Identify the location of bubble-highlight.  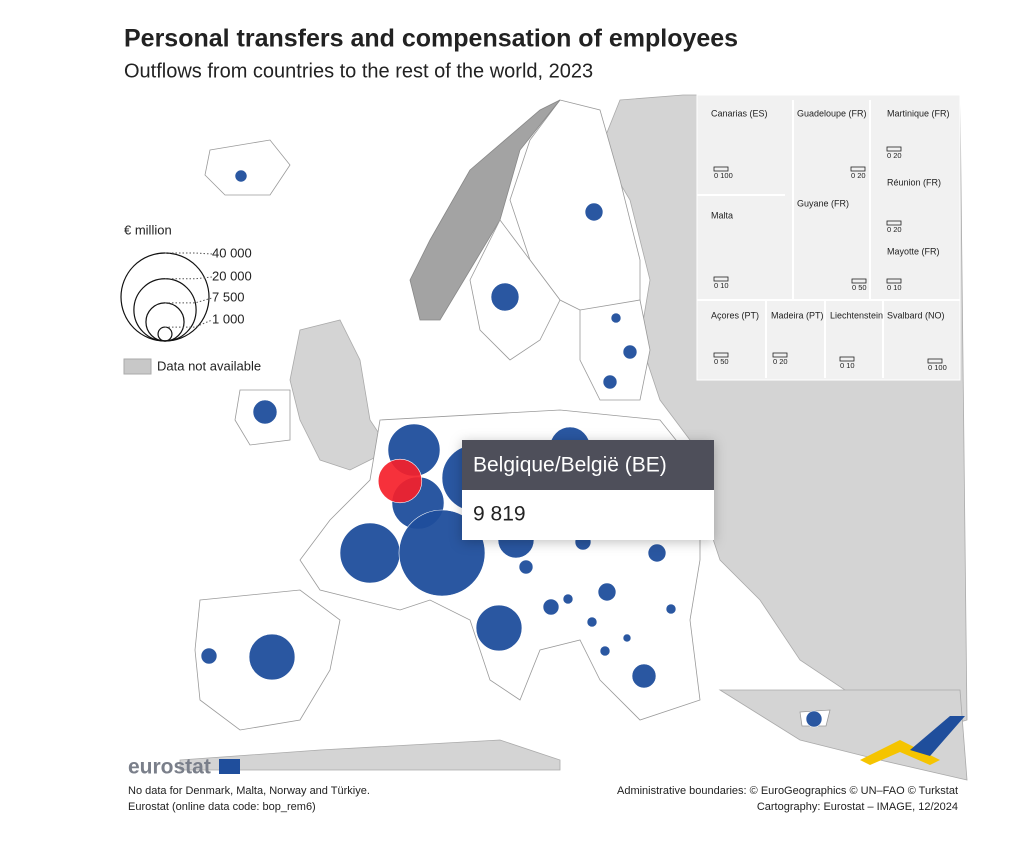
(400, 481).